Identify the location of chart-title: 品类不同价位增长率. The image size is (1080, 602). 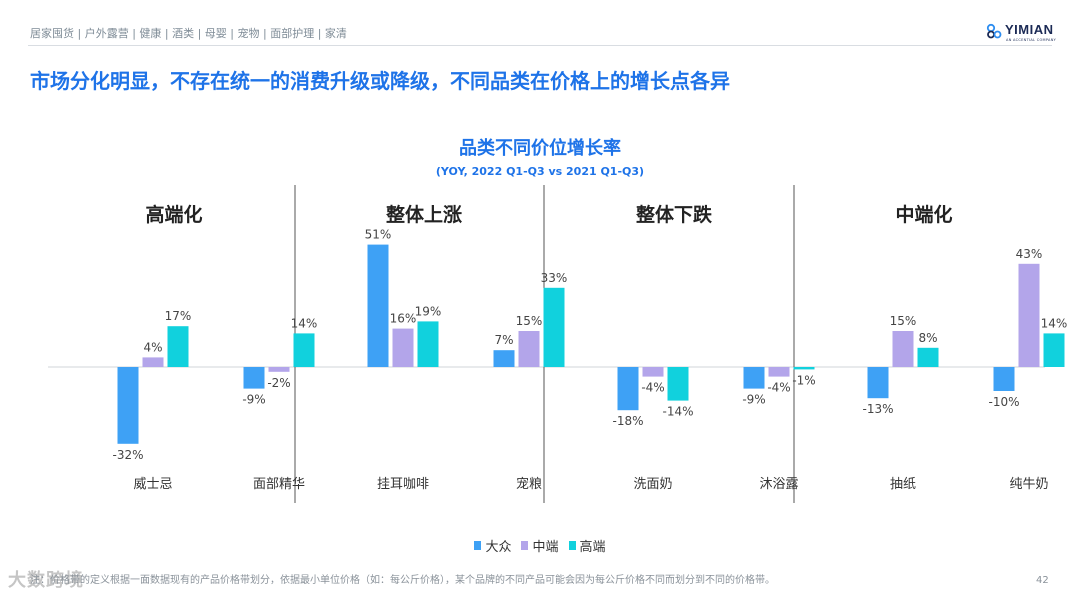
(540, 148).